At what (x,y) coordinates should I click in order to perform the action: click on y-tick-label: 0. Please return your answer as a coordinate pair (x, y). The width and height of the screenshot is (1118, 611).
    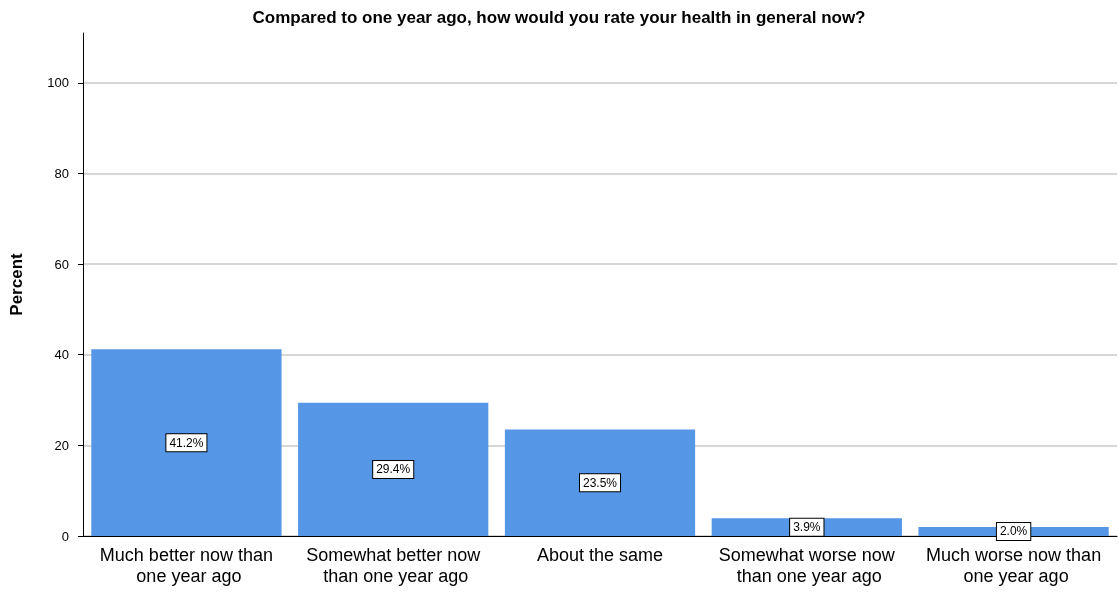
    Looking at the image, I should click on (65, 536).